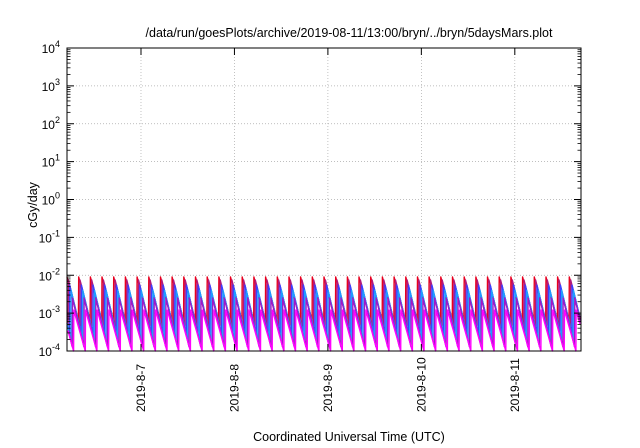 The width and height of the screenshot is (640, 448). What do you see at coordinates (57, 196) in the screenshot?
I see `y-tick-exponent: 0` at bounding box center [57, 196].